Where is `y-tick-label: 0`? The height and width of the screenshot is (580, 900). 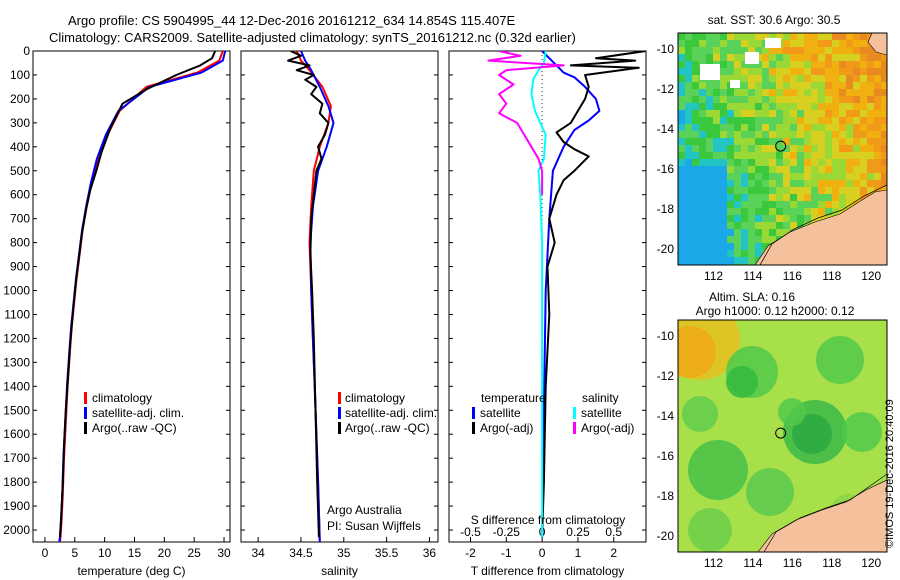
y-tick-label: 0 is located at coordinates (26, 51).